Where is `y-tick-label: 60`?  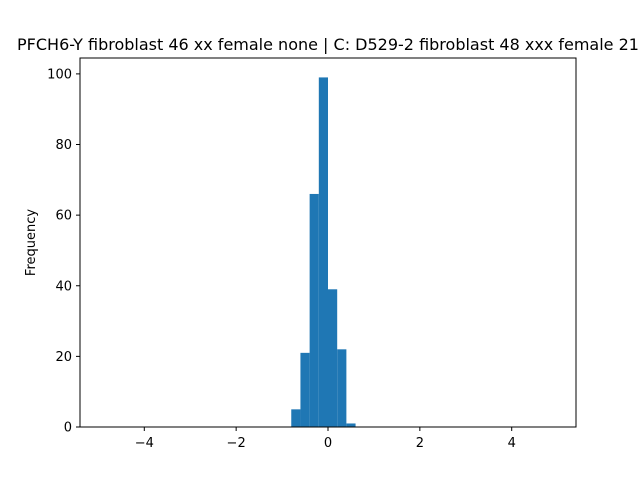 y-tick-label: 60 is located at coordinates (63, 216).